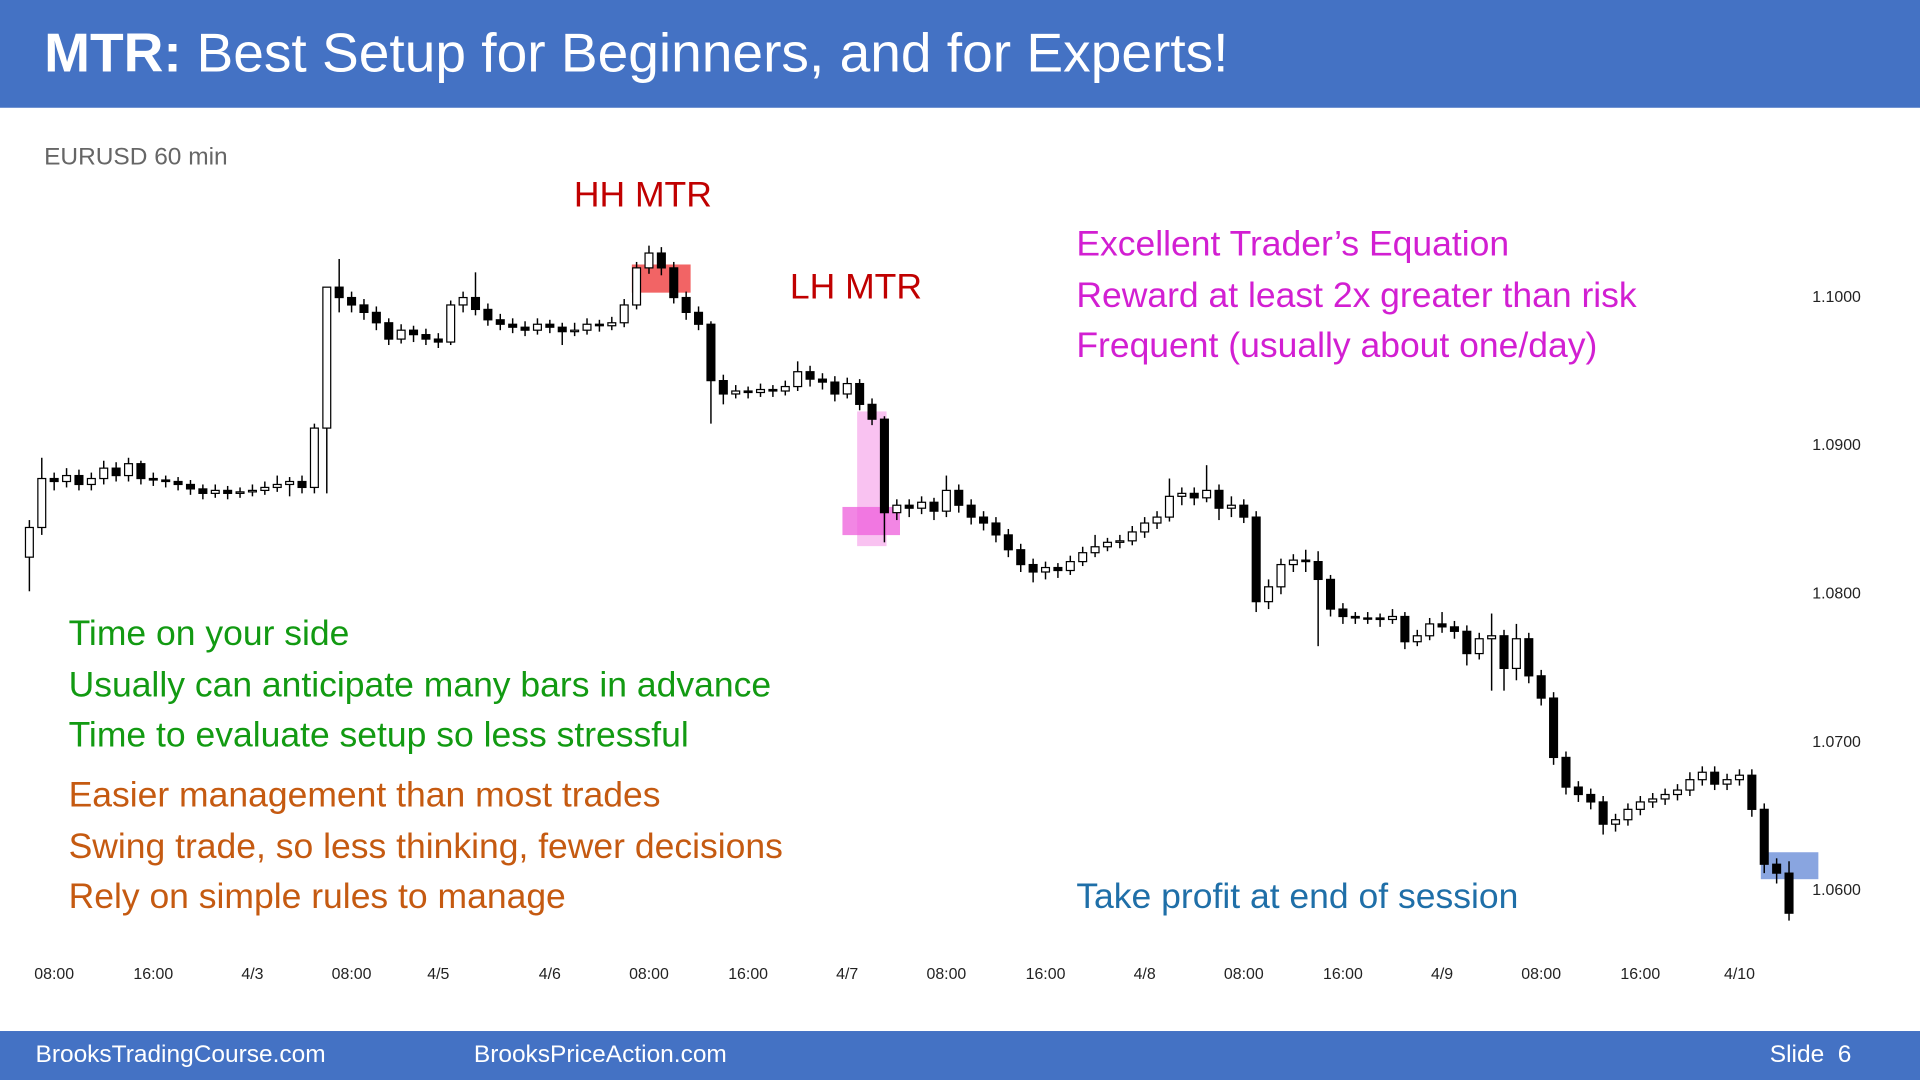  I want to click on annotation: Time to evaluate setup so less stressful, so click(379, 735).